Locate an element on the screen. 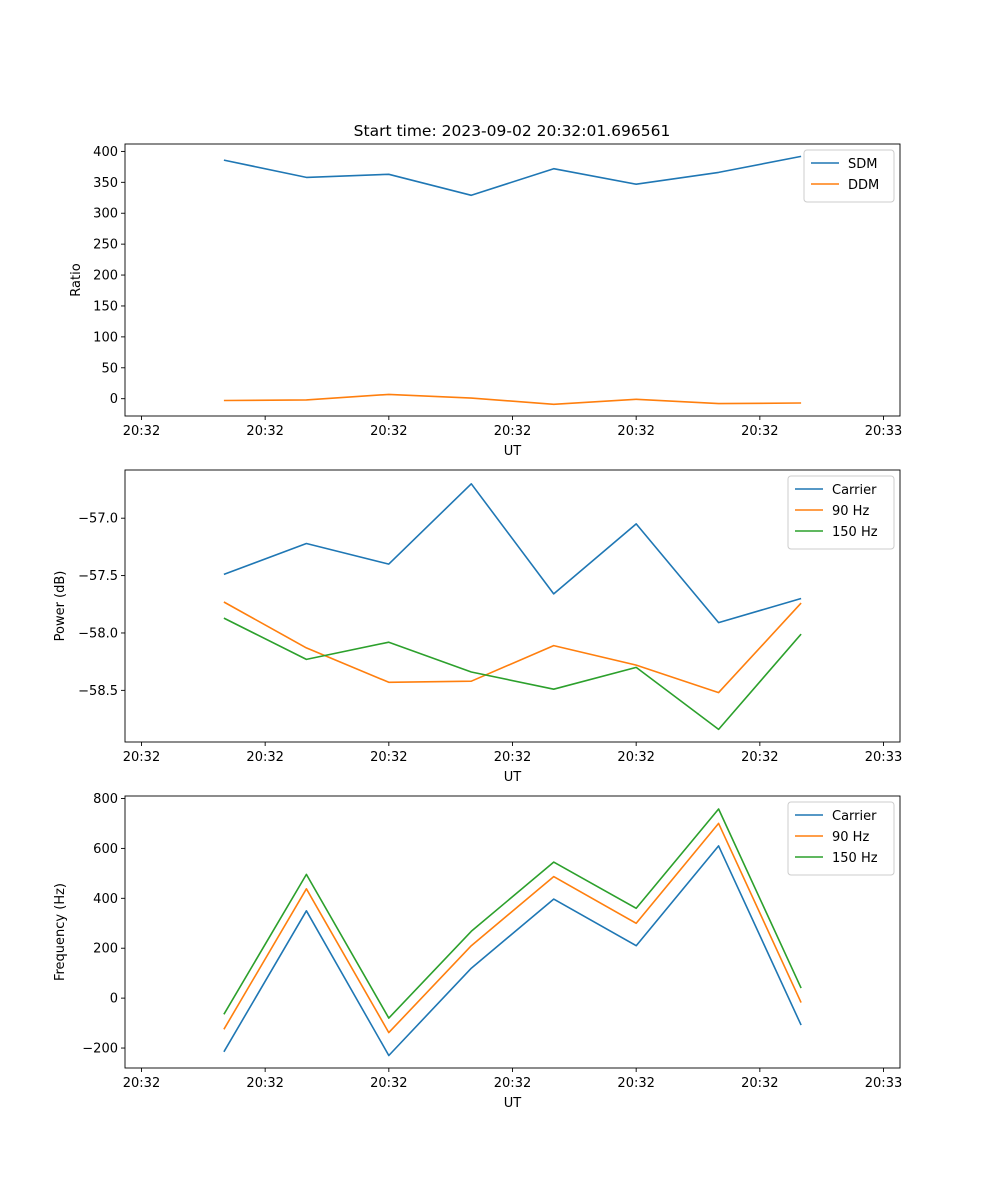 The width and height of the screenshot is (1000, 1200). power-y-tick-label: −57.5 is located at coordinates (98, 576).